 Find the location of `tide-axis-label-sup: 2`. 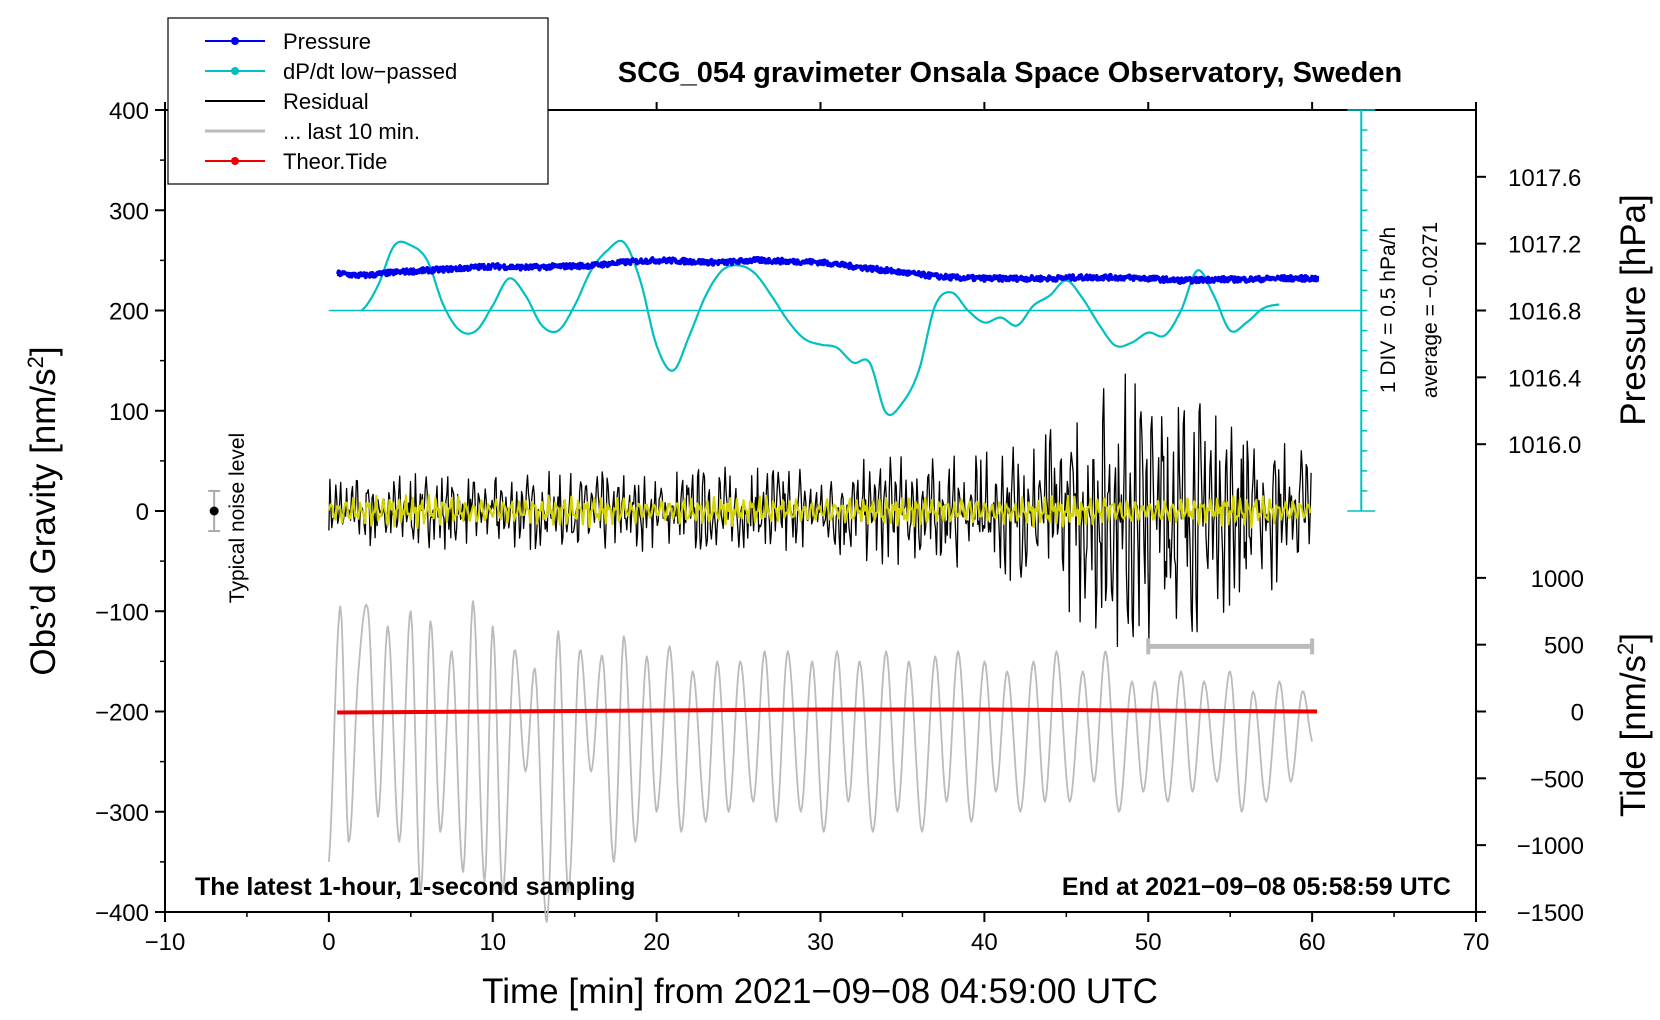

tide-axis-label-sup: 2 is located at coordinates (1625, 649).